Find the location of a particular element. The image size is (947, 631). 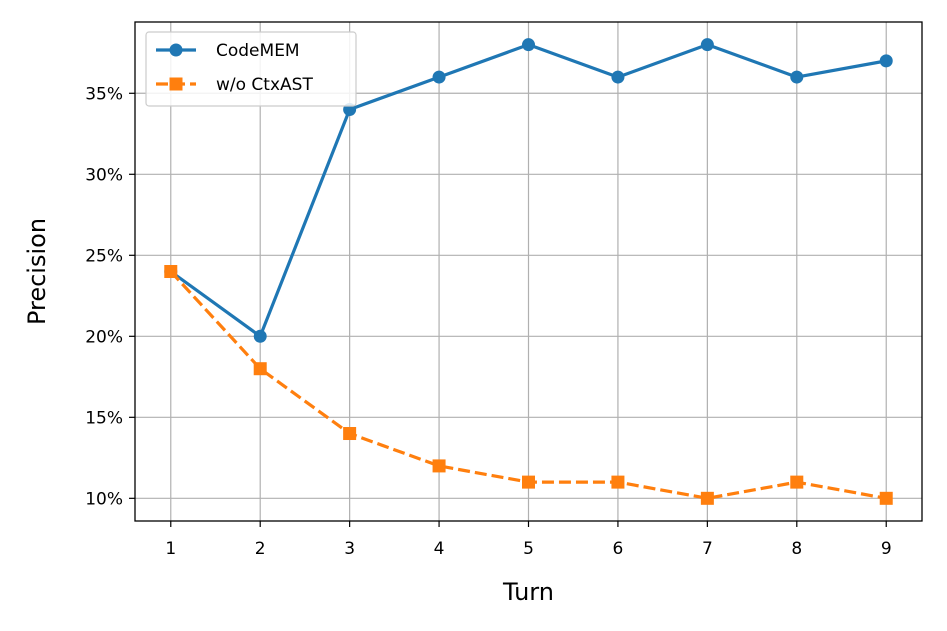

legend: CodeMEM w/o CtxAST is located at coordinates (251, 69).